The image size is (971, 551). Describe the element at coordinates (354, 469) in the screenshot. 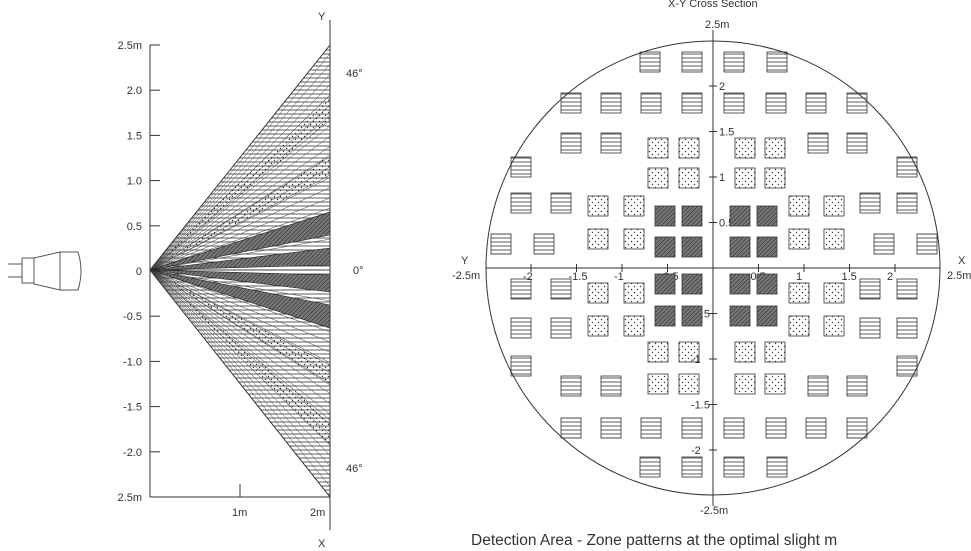

I see `angle-bottom-label: 46°` at that location.